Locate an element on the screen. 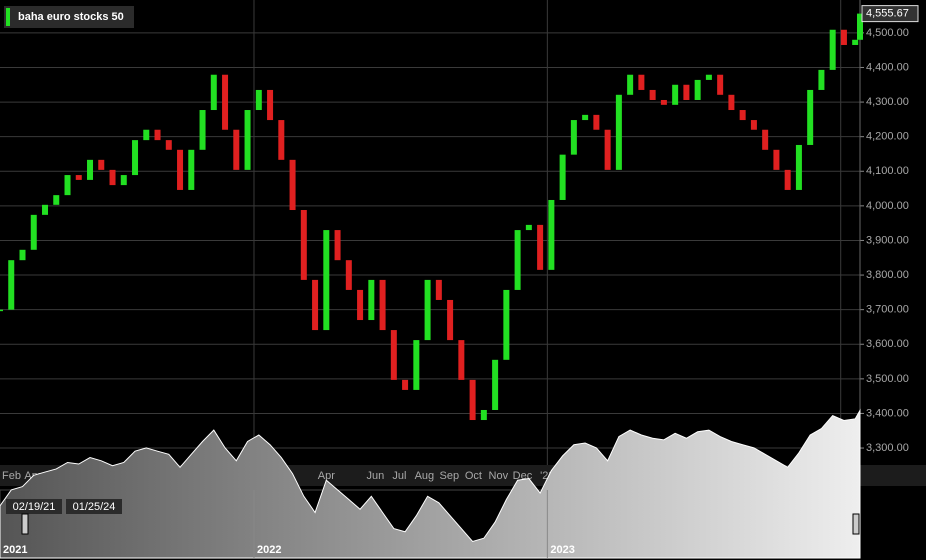 This screenshot has width=926, height=560. legend-swatch is located at coordinates (8, 17).